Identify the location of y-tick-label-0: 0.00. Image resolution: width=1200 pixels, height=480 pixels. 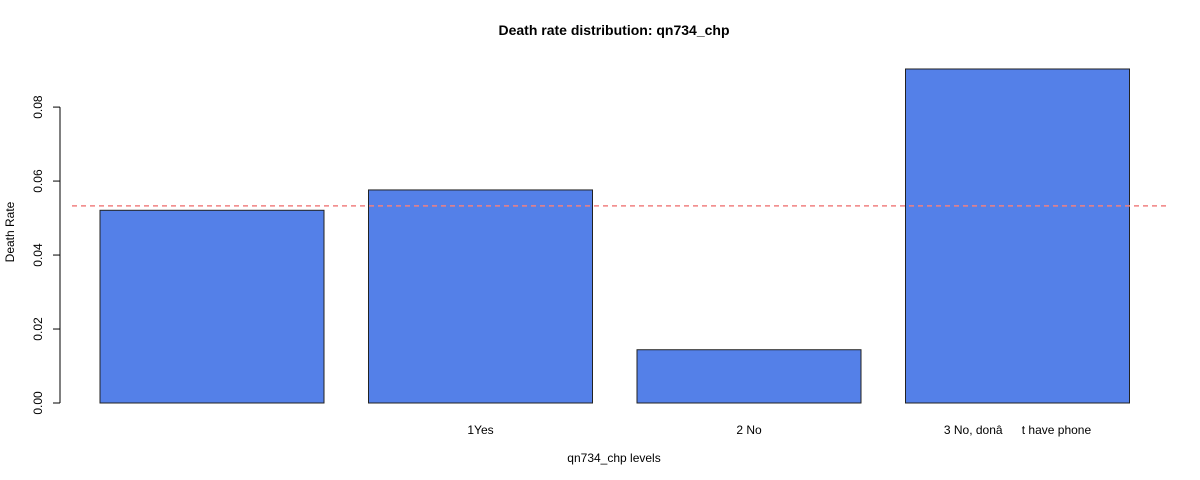
(38, 403).